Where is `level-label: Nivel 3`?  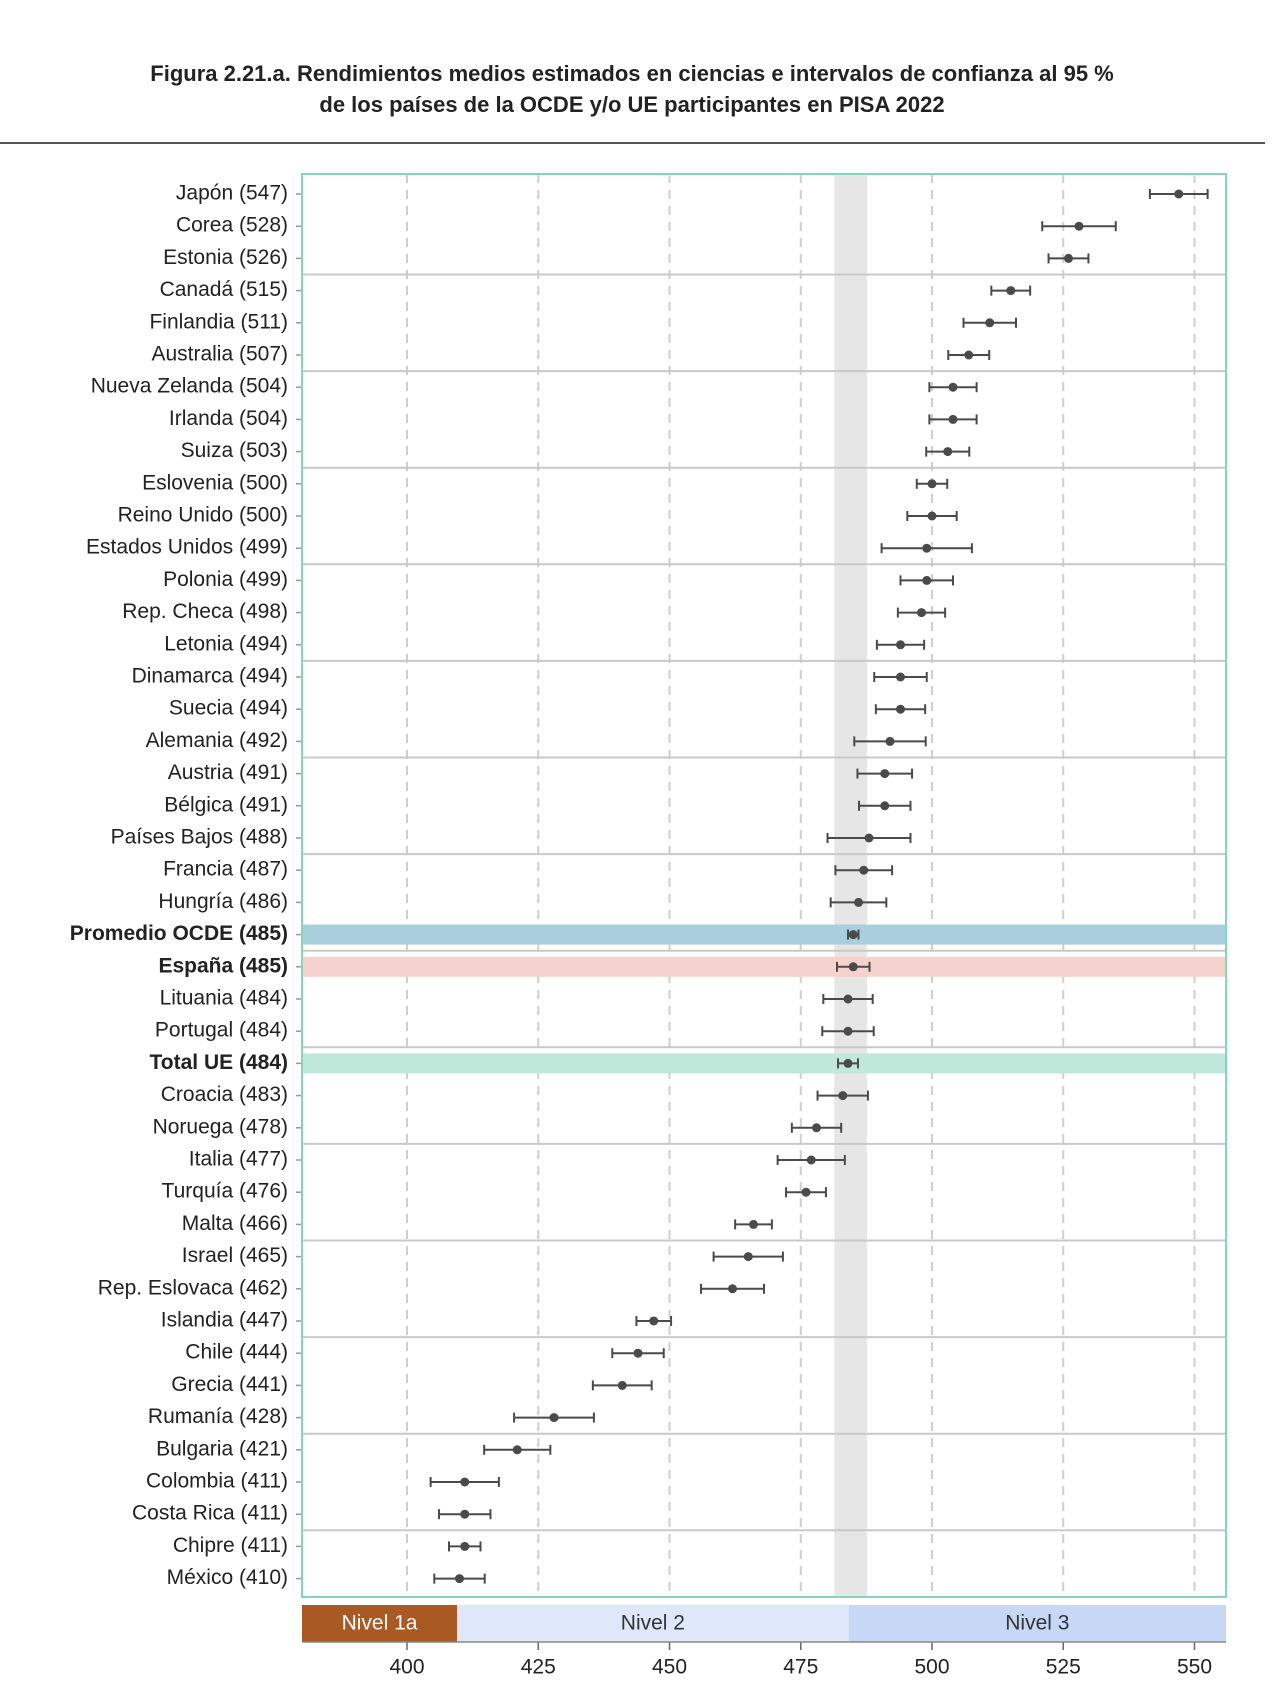
level-label: Nivel 3 is located at coordinates (1037, 1623).